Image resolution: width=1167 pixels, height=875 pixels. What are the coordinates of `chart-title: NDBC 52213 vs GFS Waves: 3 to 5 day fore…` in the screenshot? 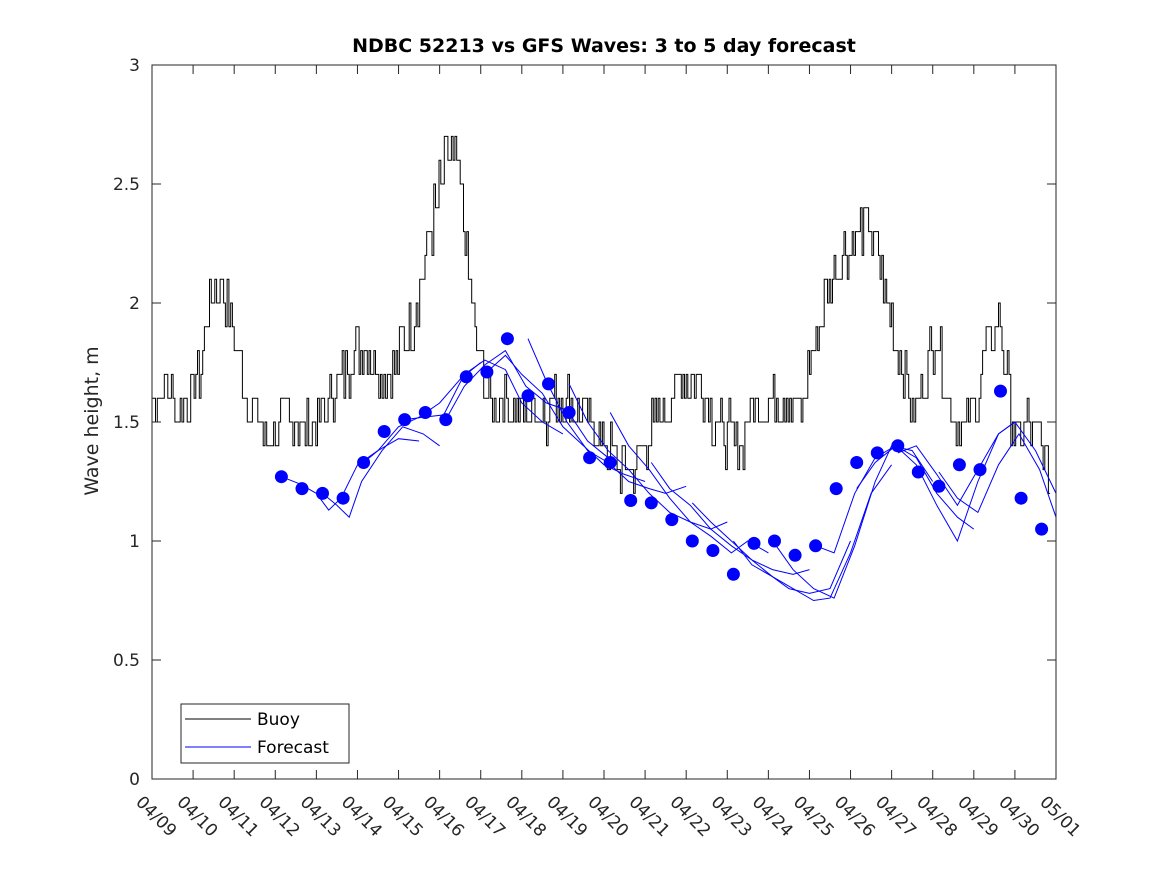 It's located at (604, 46).